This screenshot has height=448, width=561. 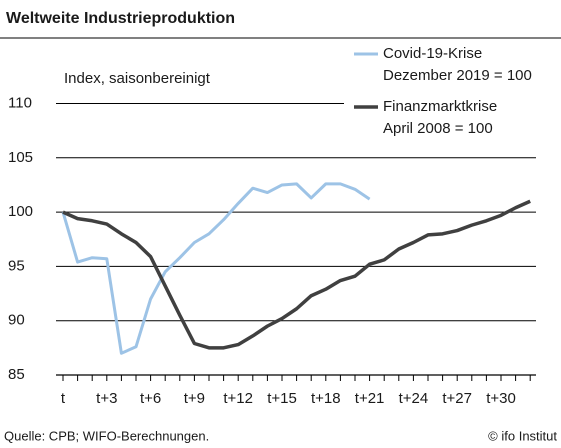 I want to click on y-tick-label: 100, so click(x=20, y=211).